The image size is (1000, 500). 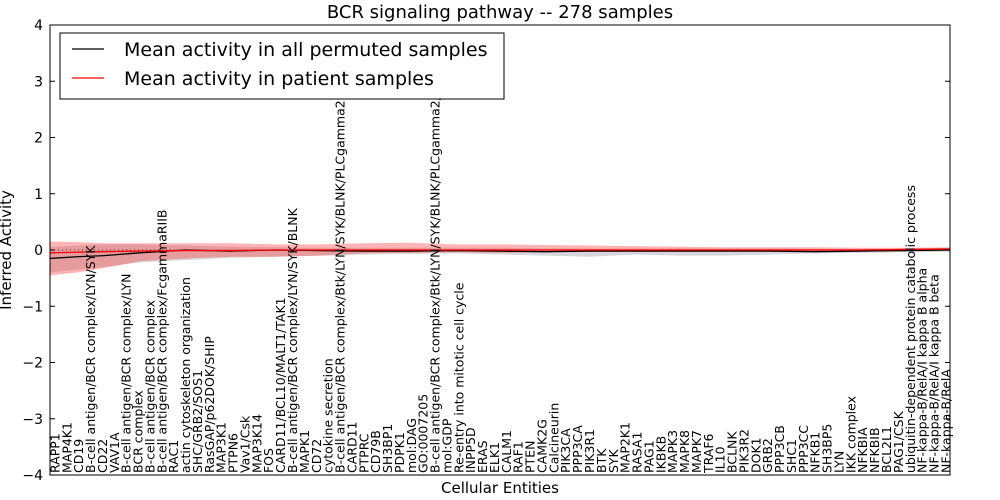 What do you see at coordinates (530, 457) in the screenshot?
I see `x-tick-label: PTEN` at bounding box center [530, 457].